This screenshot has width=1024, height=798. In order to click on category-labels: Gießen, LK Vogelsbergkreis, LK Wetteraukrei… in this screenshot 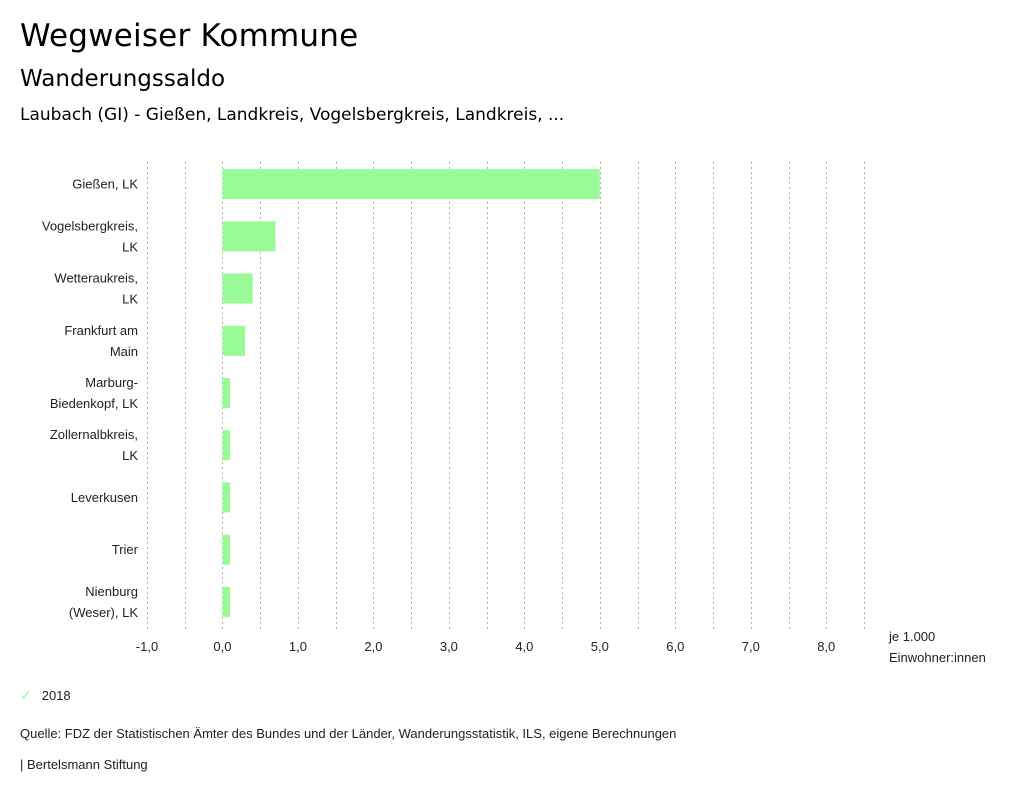, I will do `click(90, 398)`.